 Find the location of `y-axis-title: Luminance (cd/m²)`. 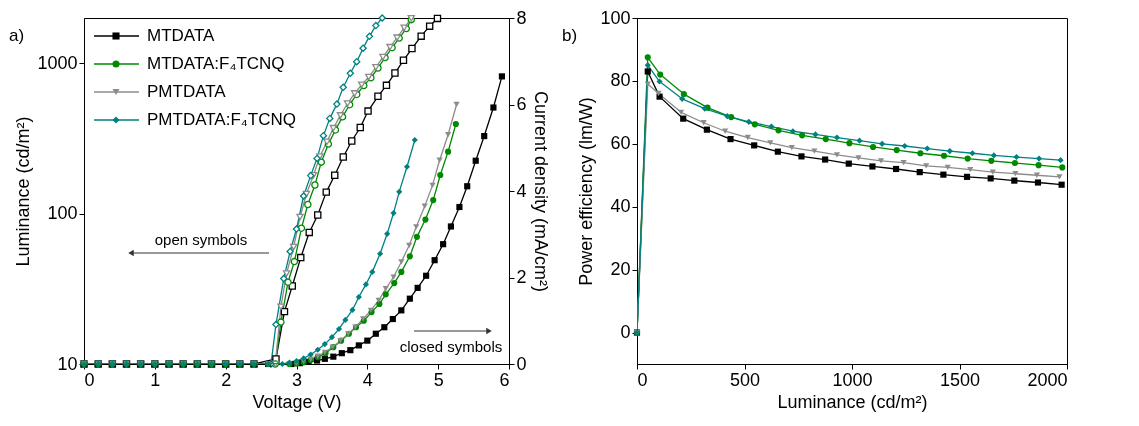

y-axis-title: Luminance (cd/m²) is located at coordinates (23, 191).